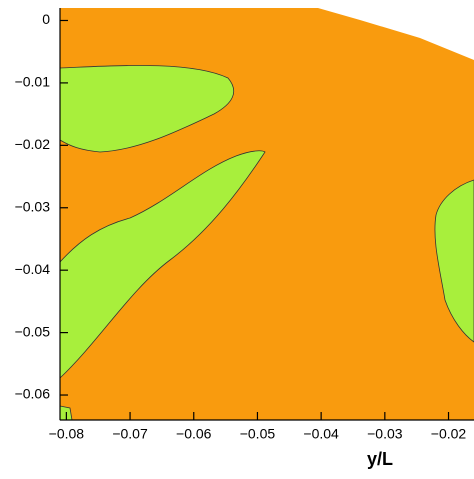 This screenshot has height=479, width=474. What do you see at coordinates (321, 434) in the screenshot?
I see `x-tick-label: −0.04` at bounding box center [321, 434].